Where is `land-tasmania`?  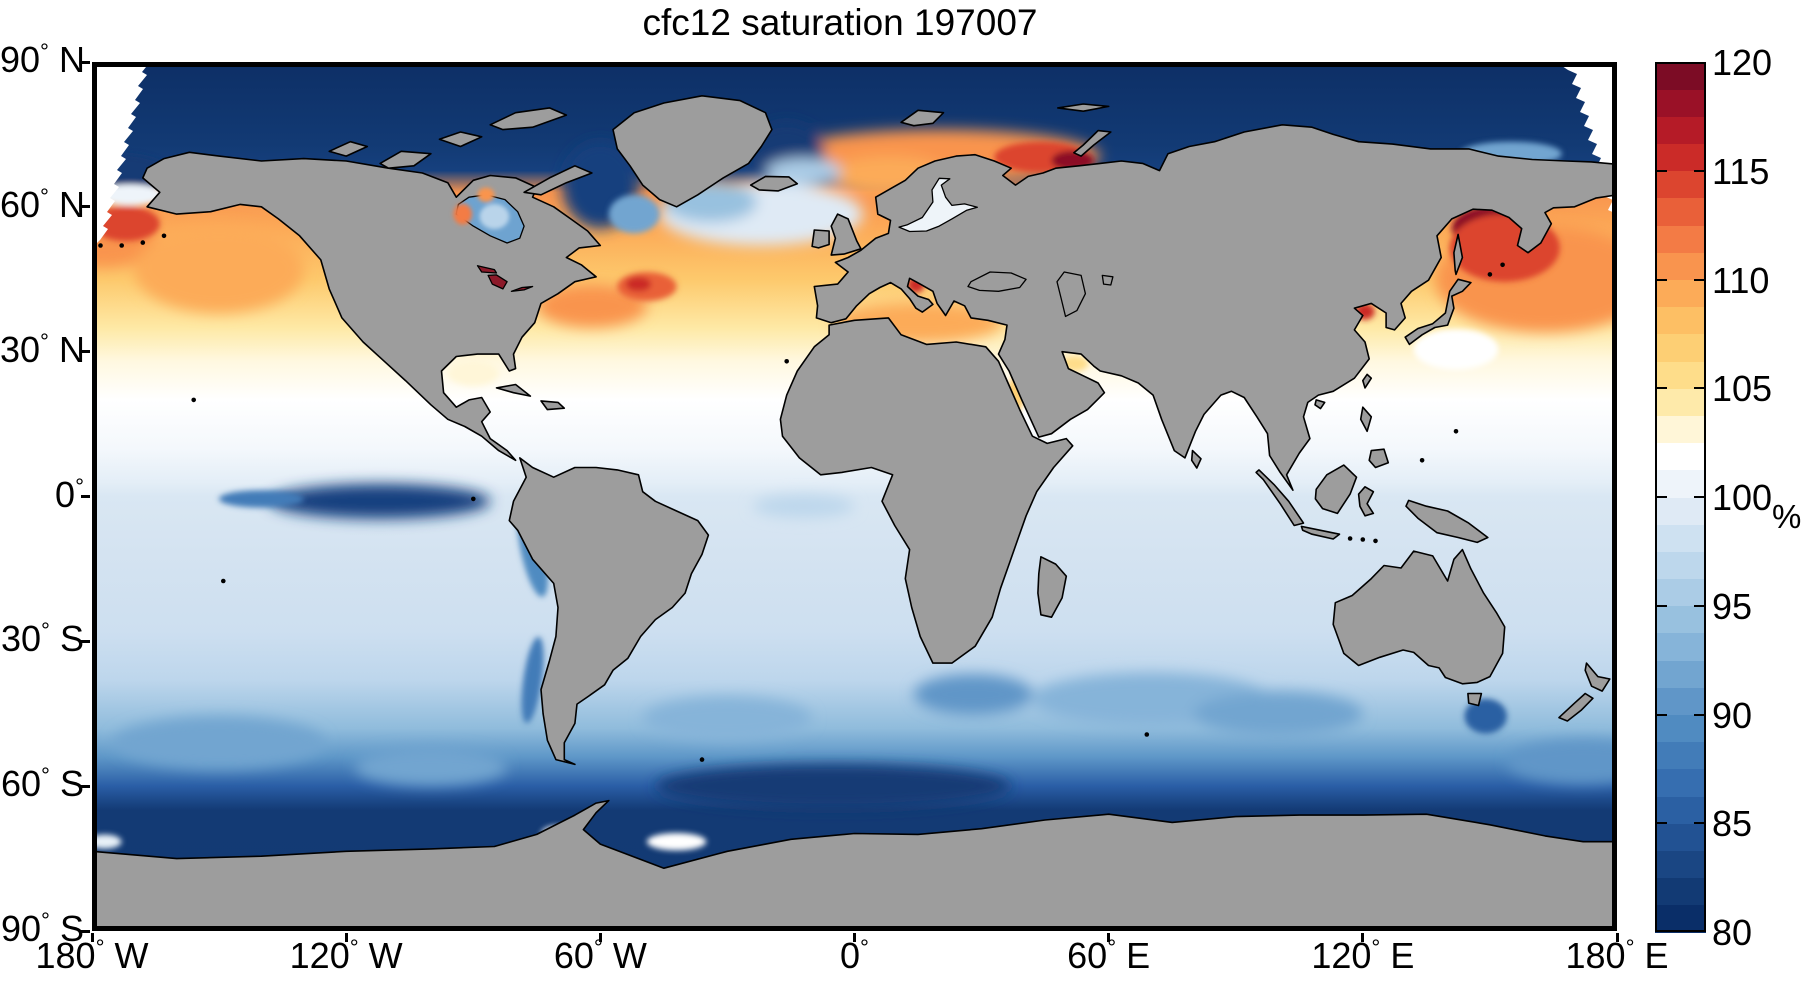
land-tasmania is located at coordinates (1475, 699).